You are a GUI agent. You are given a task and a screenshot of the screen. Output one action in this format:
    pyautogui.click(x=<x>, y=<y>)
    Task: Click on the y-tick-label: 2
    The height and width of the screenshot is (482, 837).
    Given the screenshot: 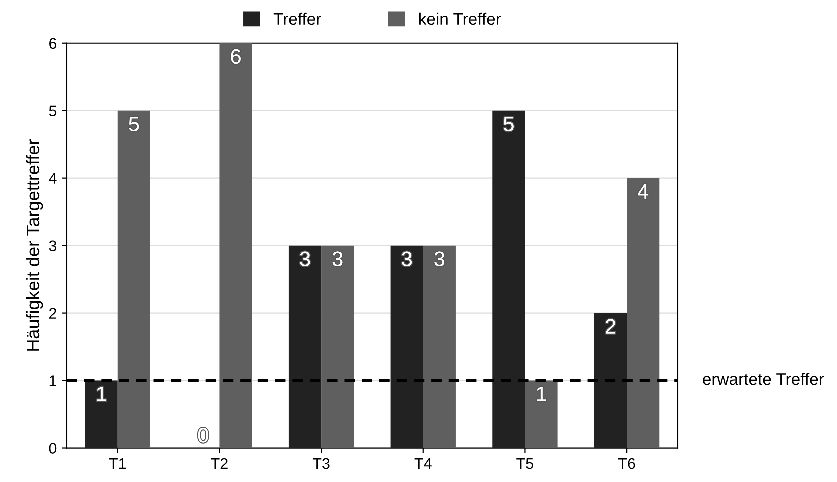 What is the action you would take?
    pyautogui.click(x=53, y=313)
    